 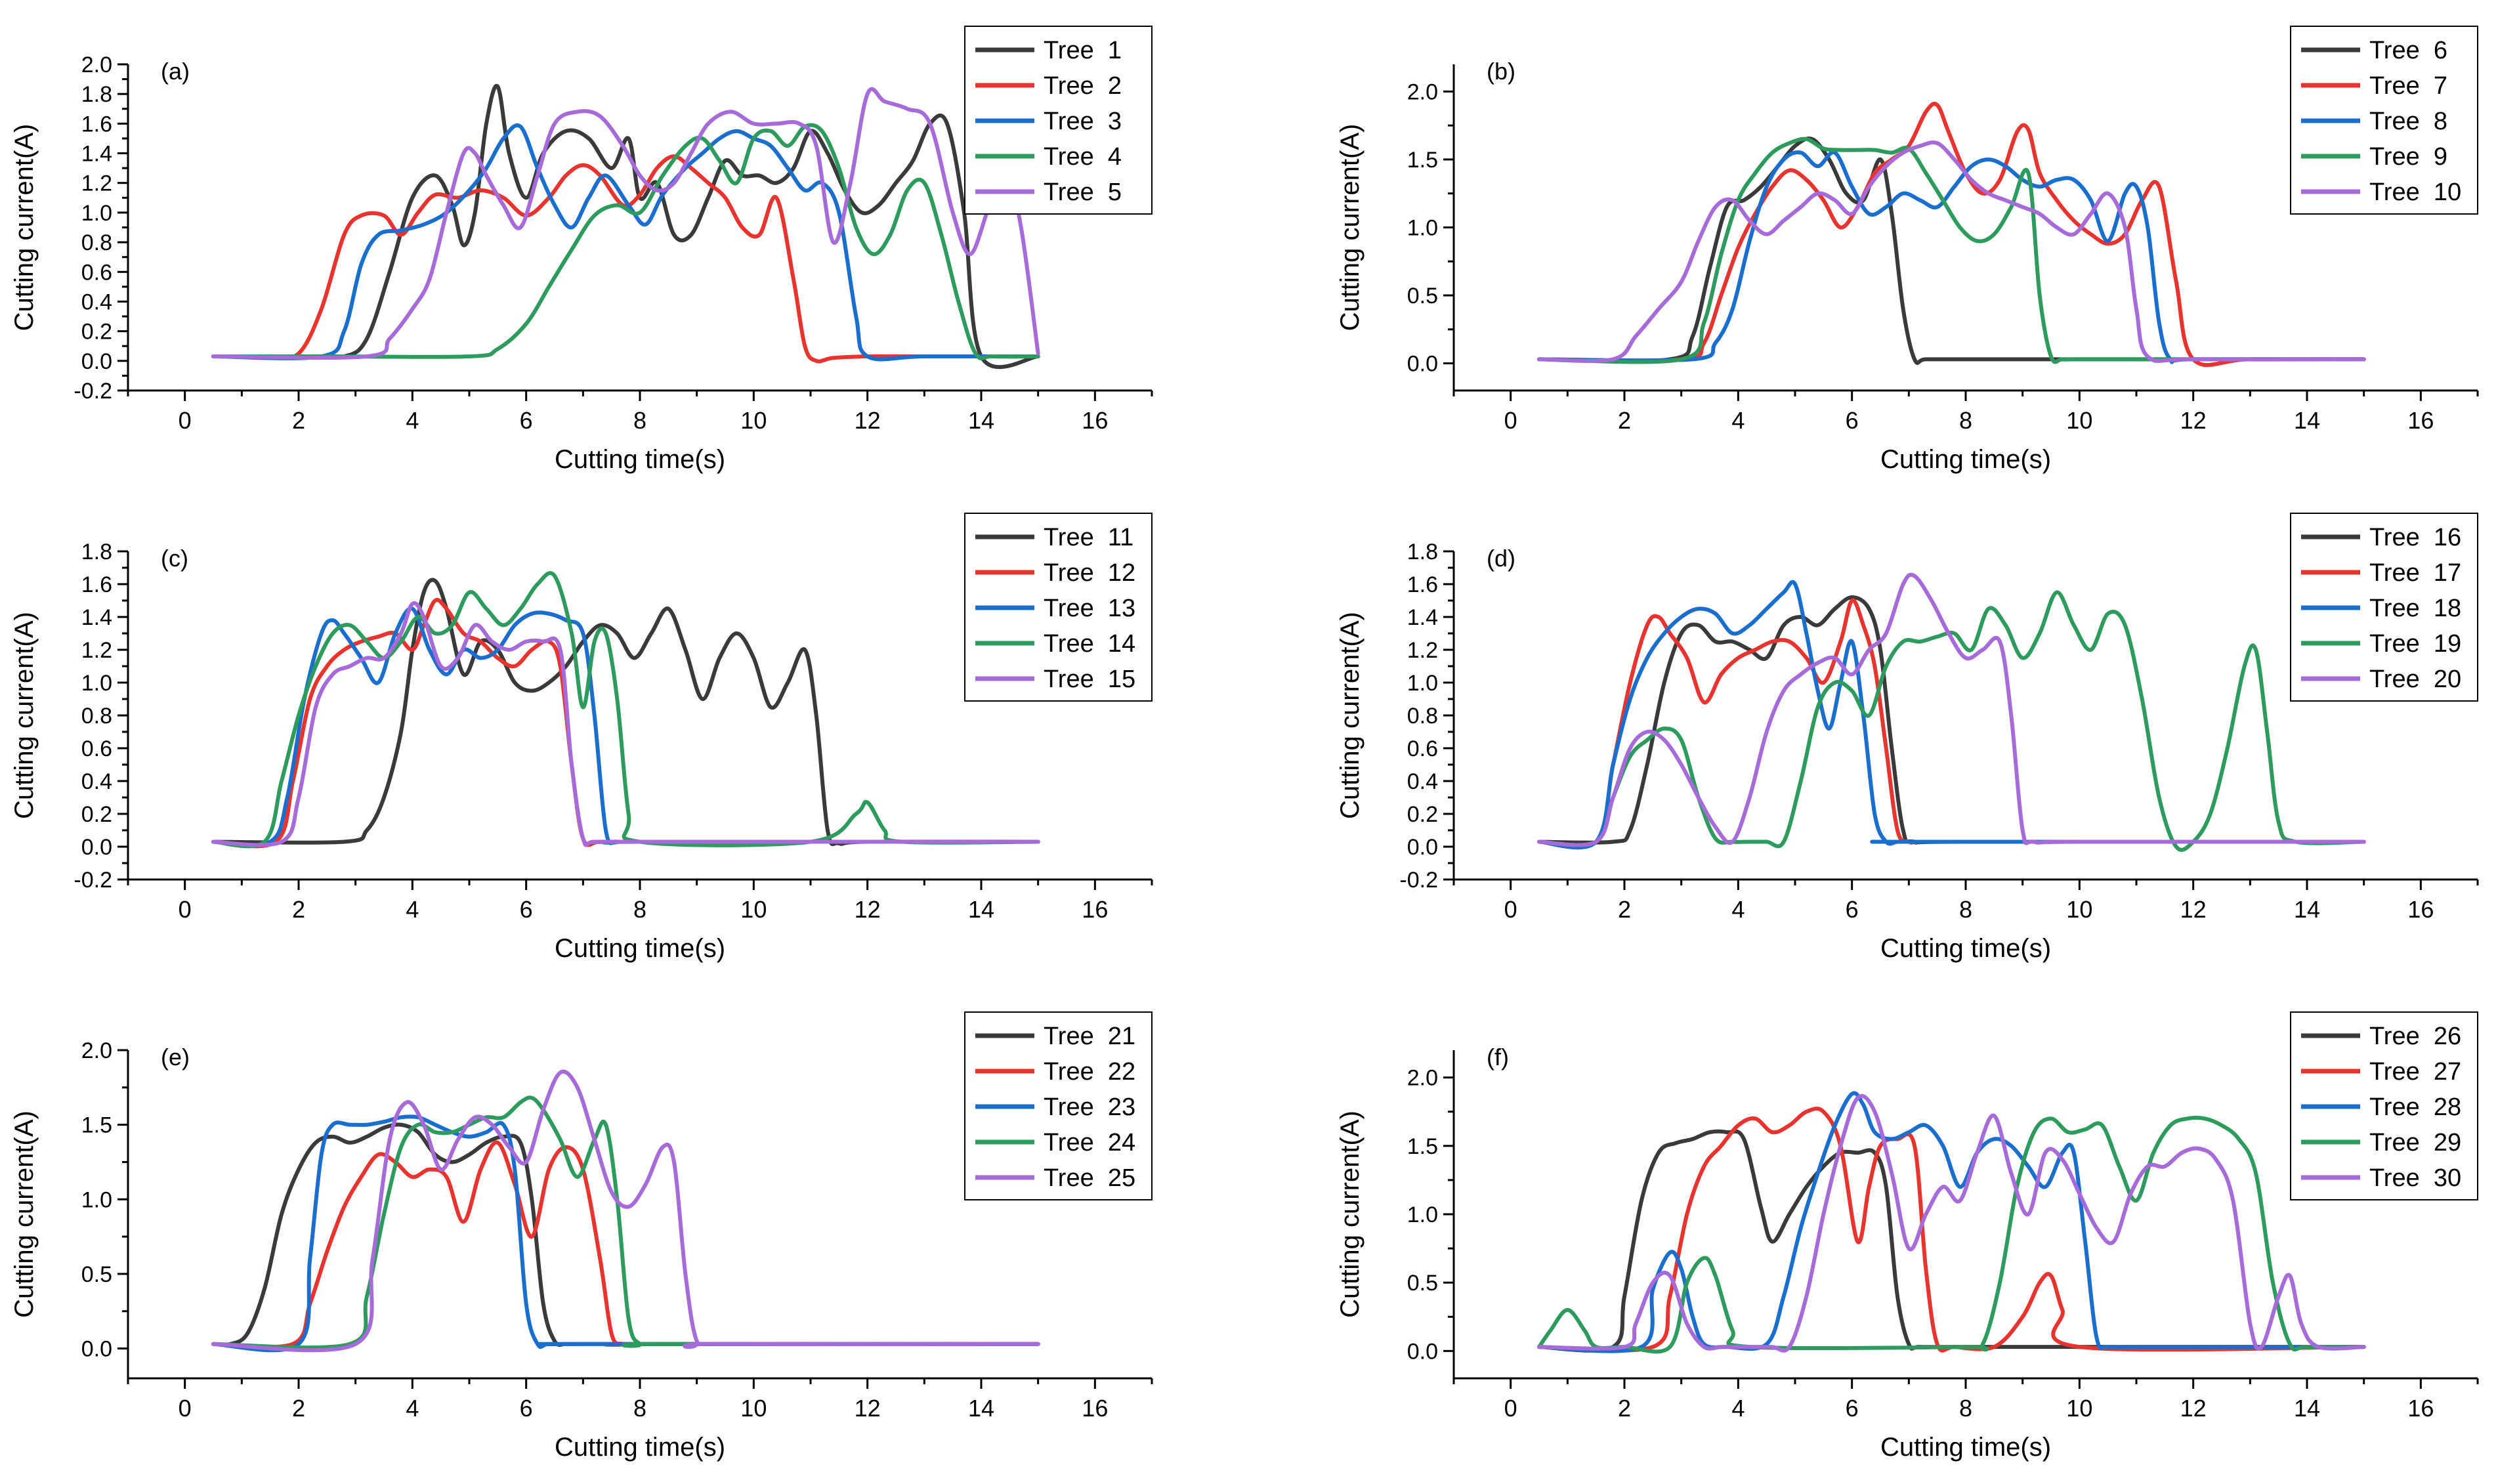 What do you see at coordinates (2415, 193) in the screenshot?
I see `legend-label: Tree 10` at bounding box center [2415, 193].